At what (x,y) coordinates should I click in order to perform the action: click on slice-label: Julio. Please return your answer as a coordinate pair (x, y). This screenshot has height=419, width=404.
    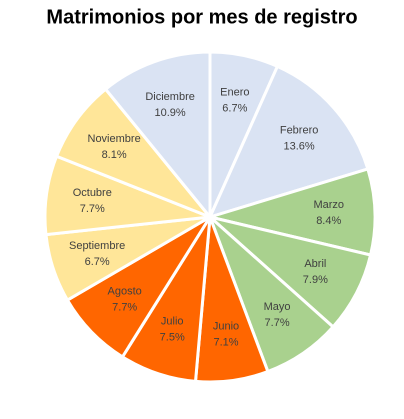
    Looking at the image, I should click on (172, 322).